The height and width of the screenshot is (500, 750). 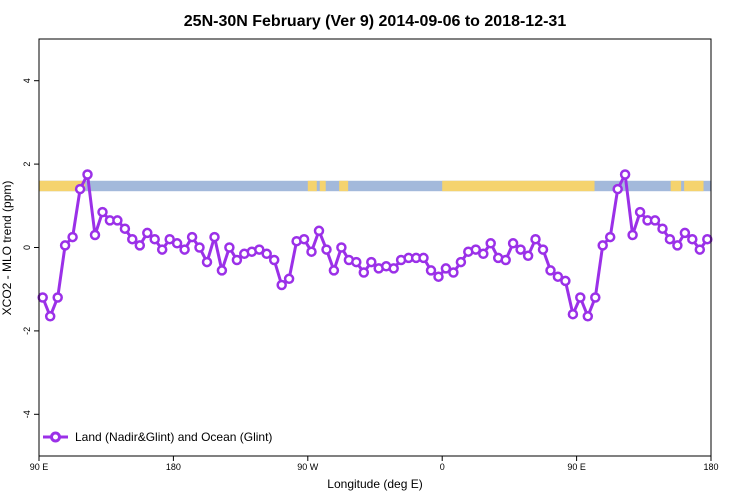 What do you see at coordinates (442, 467) in the screenshot?
I see `x-tick-label: 0` at bounding box center [442, 467].